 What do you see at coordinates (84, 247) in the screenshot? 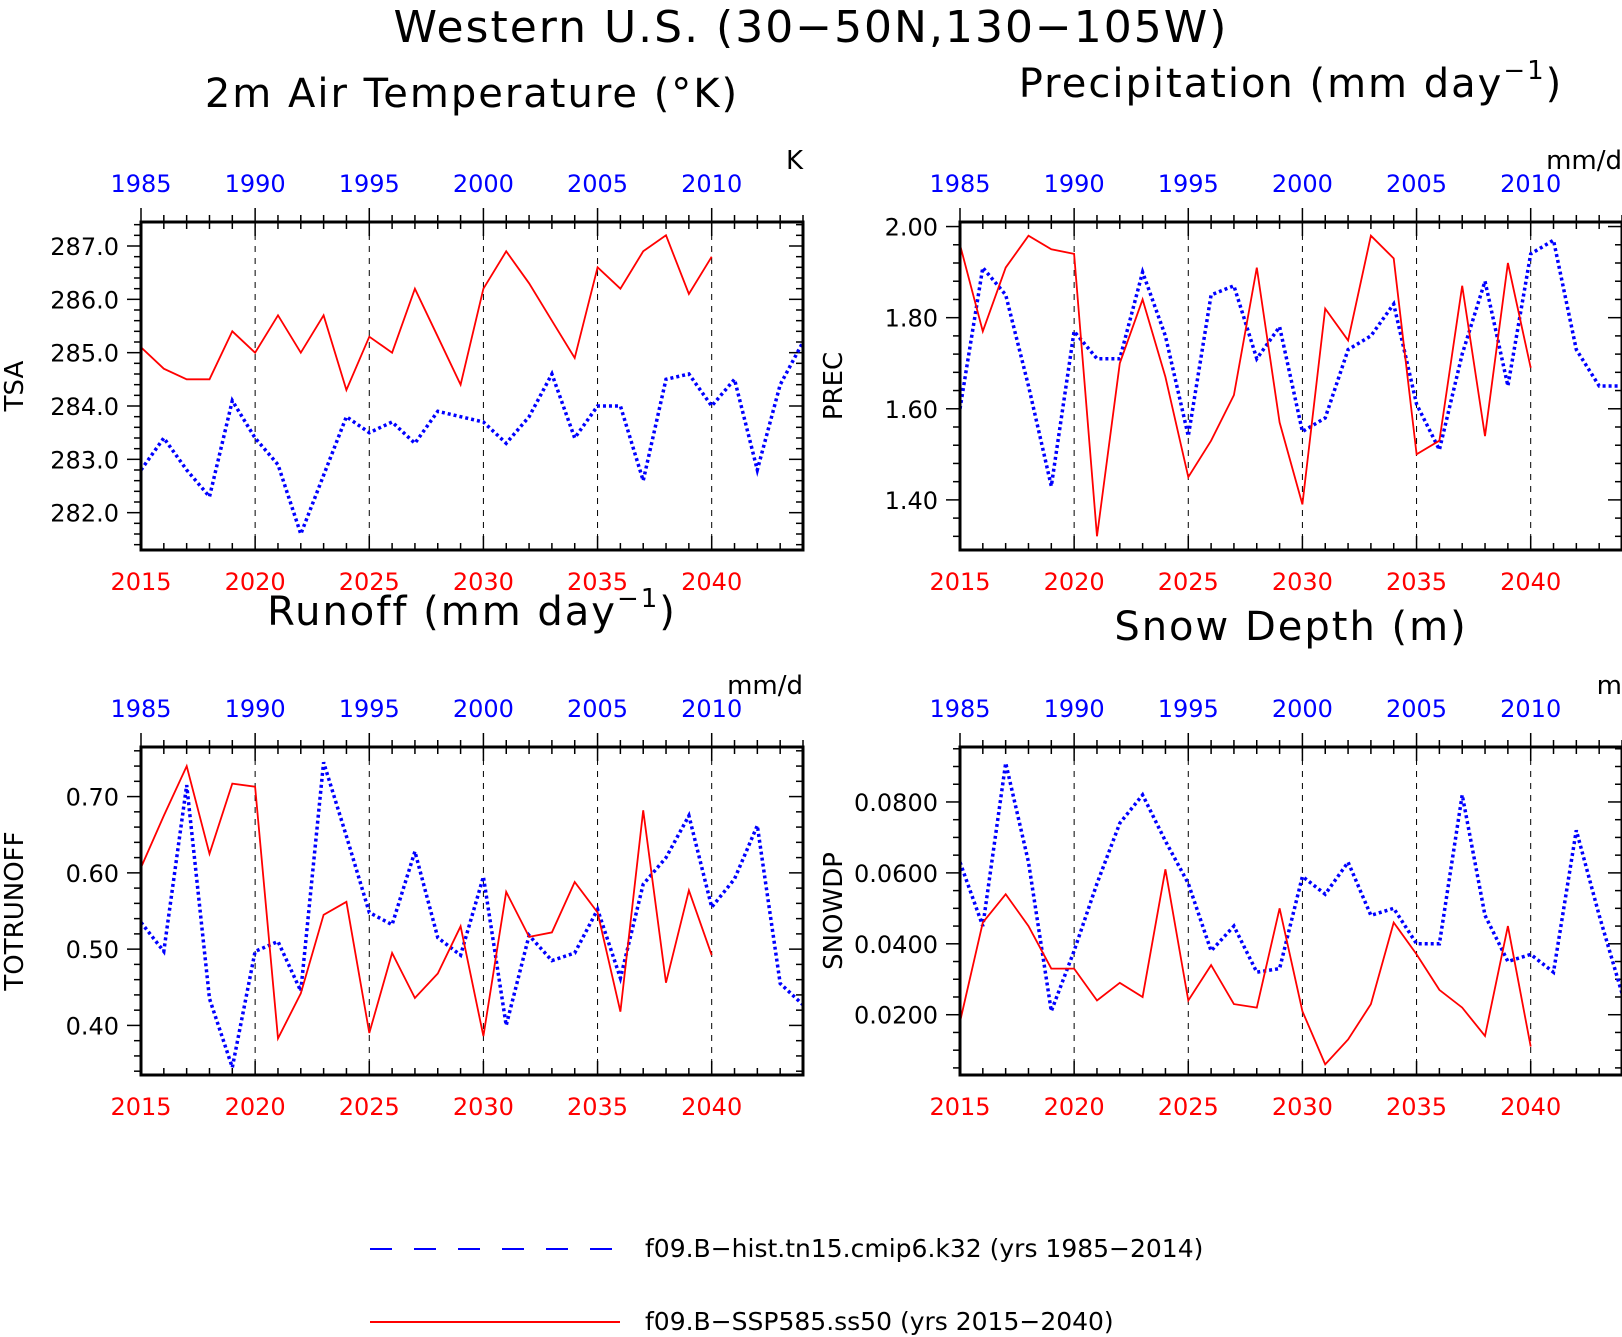
I see `y-tick-label: 287.0` at bounding box center [84, 247].